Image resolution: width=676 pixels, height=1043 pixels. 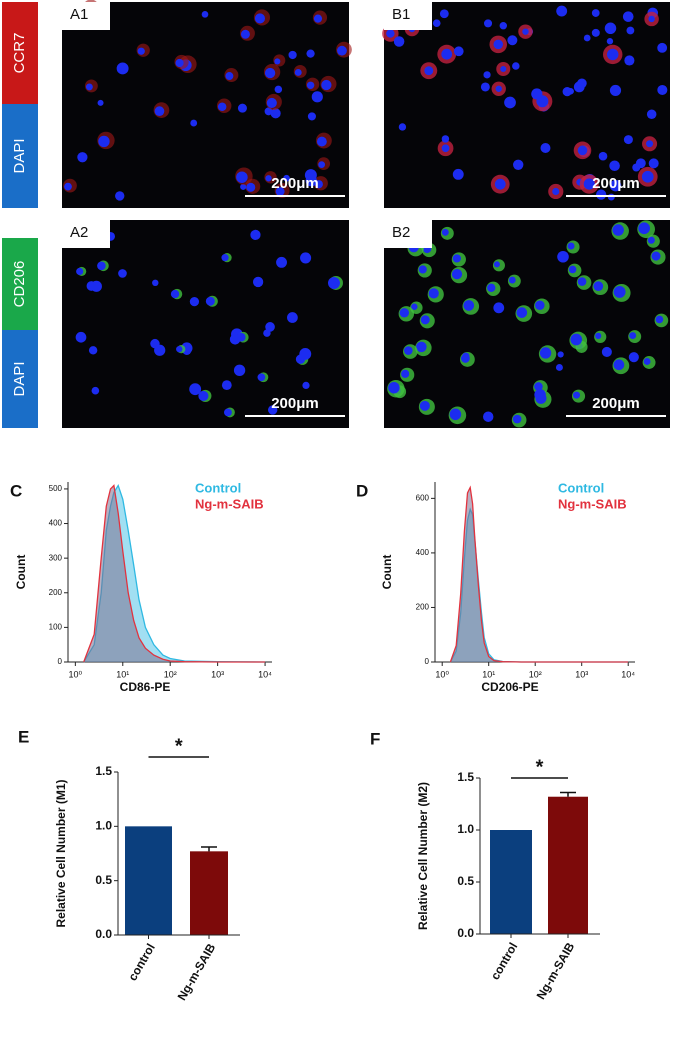 I want to click on x-tick-label: 10², so click(x=535, y=674).